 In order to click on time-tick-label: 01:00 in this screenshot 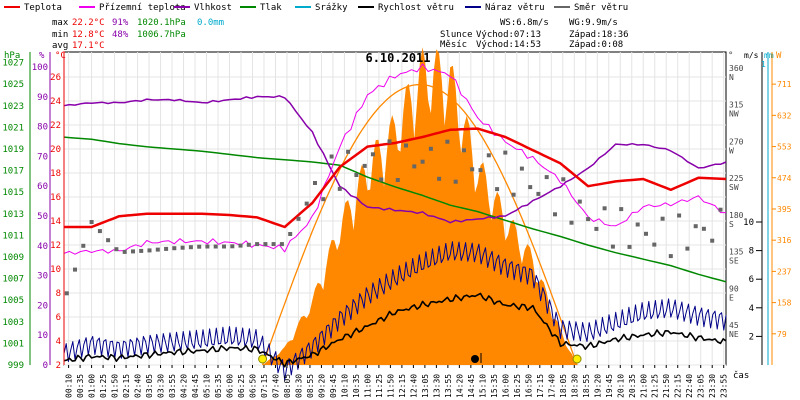, I will do `click(92, 386)`.